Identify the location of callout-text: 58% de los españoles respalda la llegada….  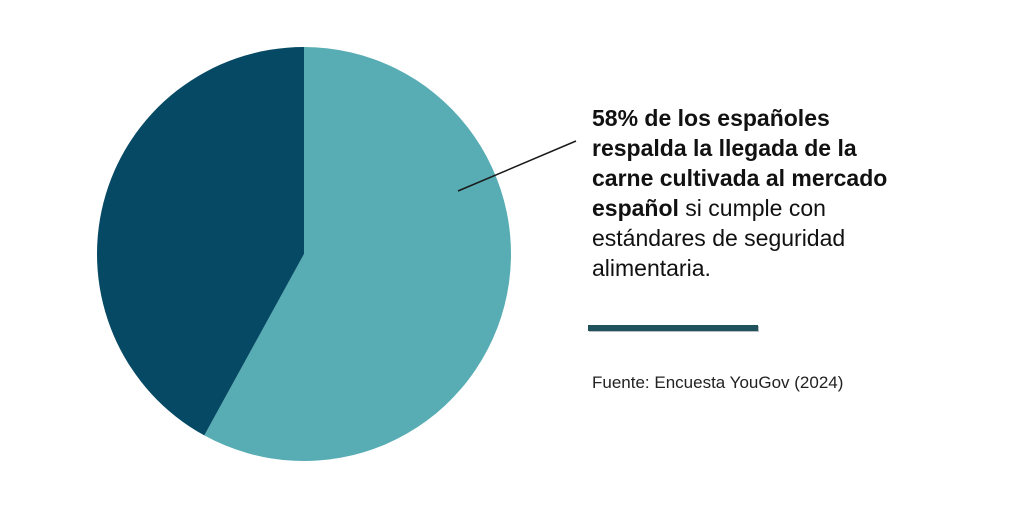
(740, 193).